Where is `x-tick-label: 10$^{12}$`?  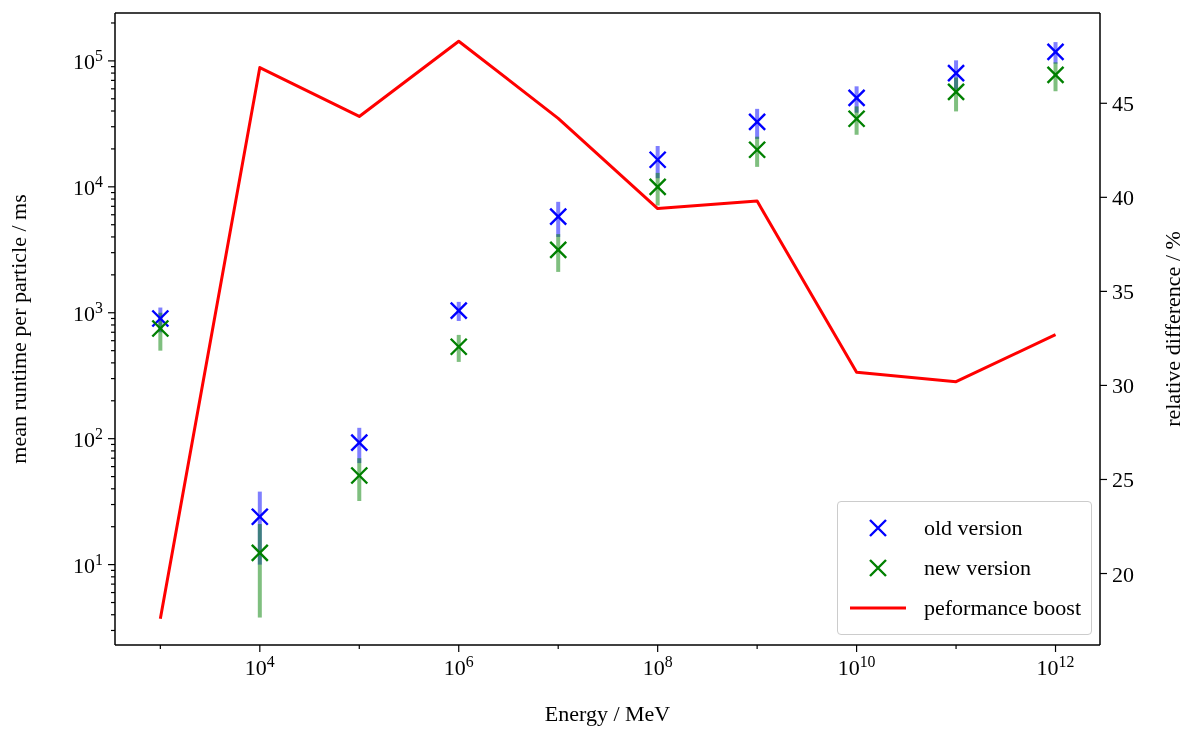 x-tick-label: 10$^{12}$ is located at coordinates (1055, 666).